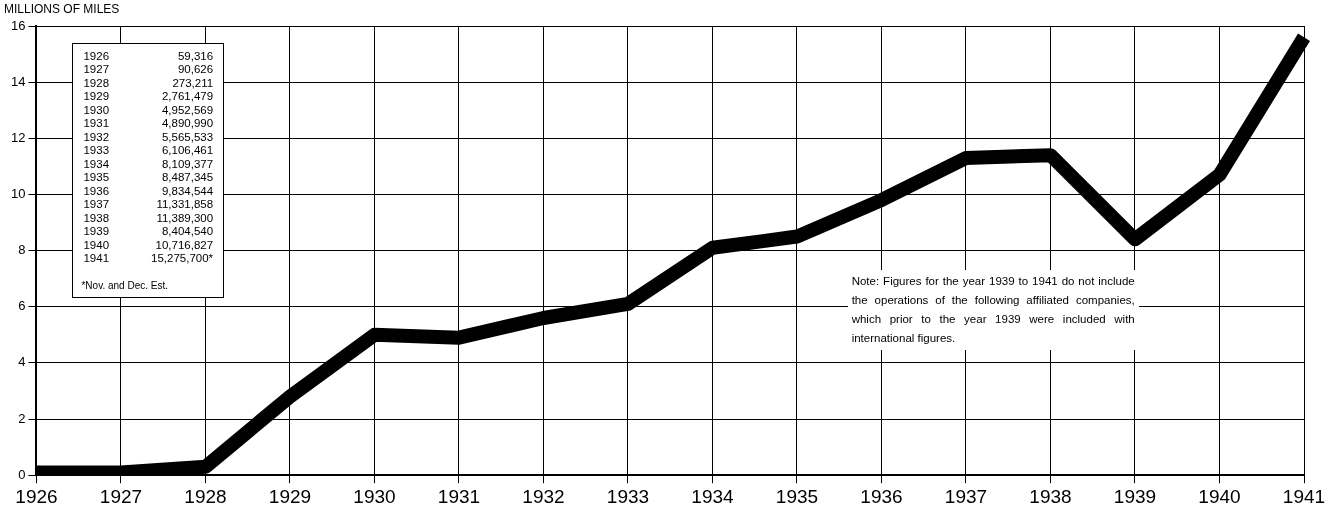 The height and width of the screenshot is (512, 1332). What do you see at coordinates (966, 496) in the screenshot?
I see `x-tick-label: 1937` at bounding box center [966, 496].